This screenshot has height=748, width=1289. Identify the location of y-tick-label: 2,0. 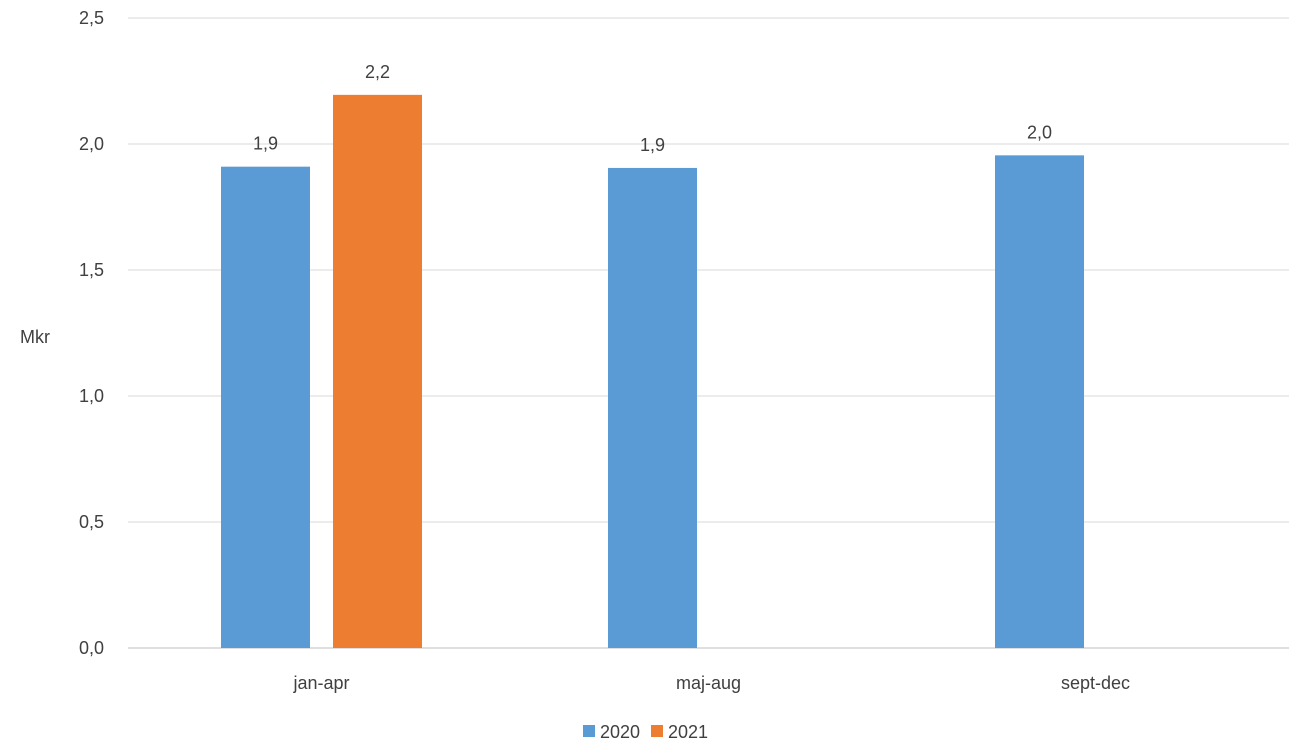
(91, 144).